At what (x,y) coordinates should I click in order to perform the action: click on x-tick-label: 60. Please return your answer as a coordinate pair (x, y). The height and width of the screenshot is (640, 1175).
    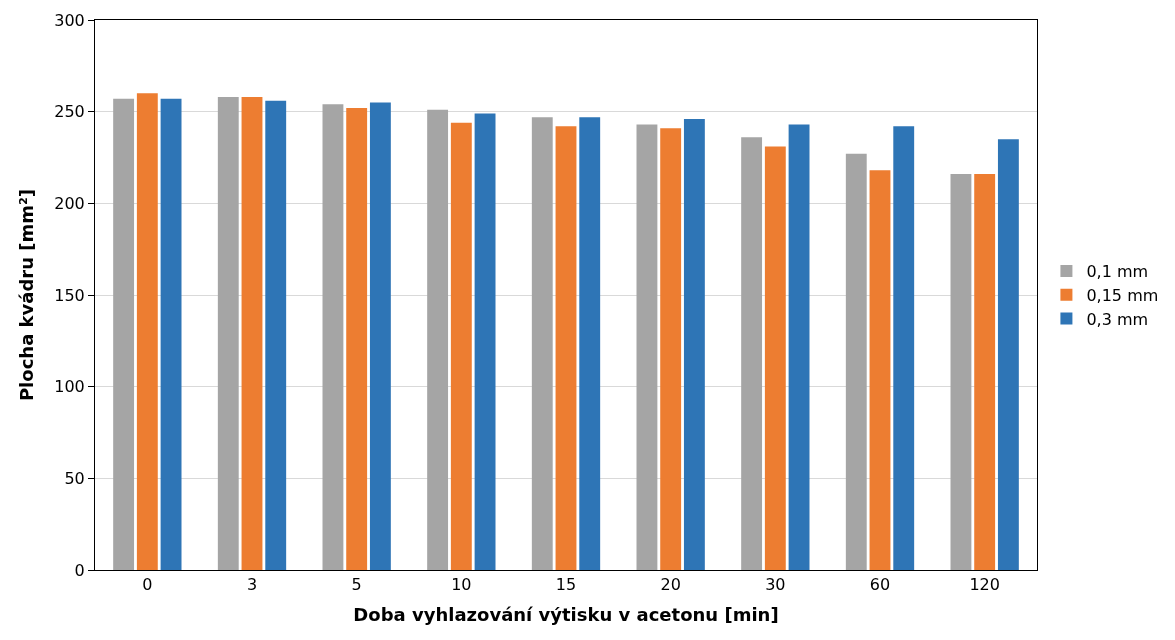
    Looking at the image, I should click on (880, 585).